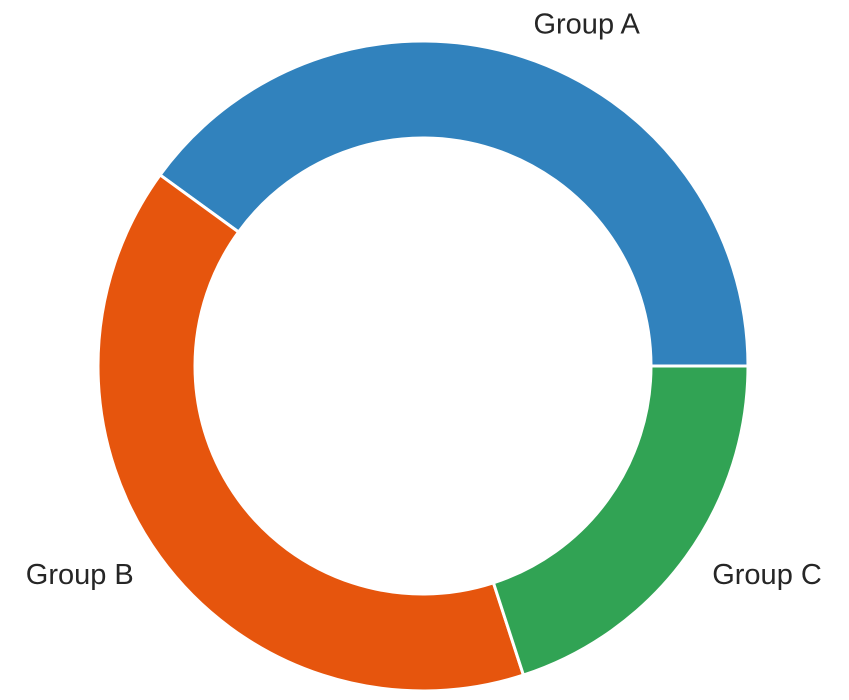  What do you see at coordinates (620, 520) in the screenshot?
I see `donut-slice` at bounding box center [620, 520].